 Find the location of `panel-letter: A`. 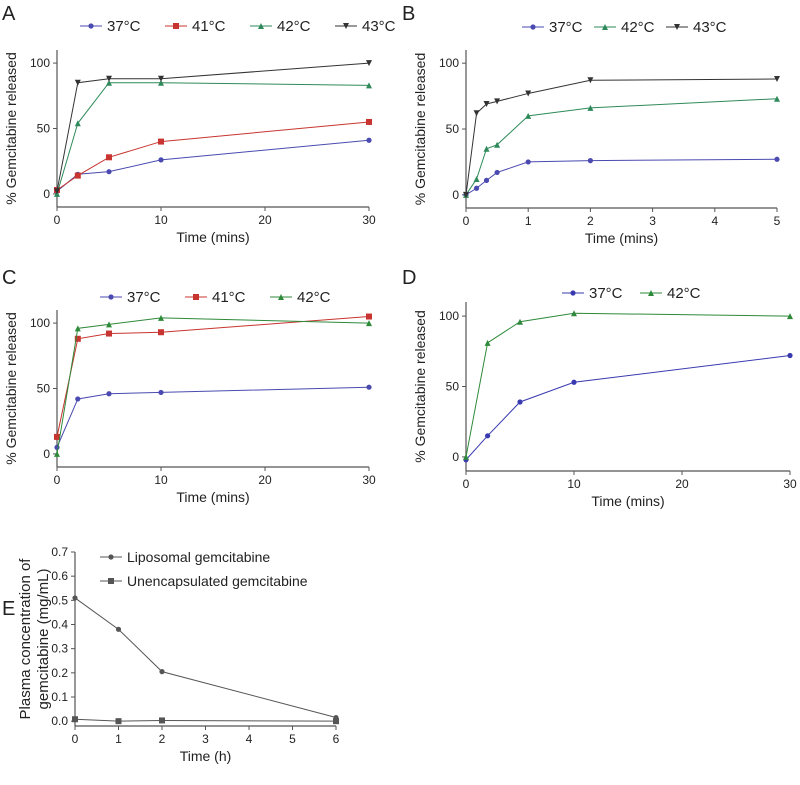

panel-letter: A is located at coordinates (9, 14).